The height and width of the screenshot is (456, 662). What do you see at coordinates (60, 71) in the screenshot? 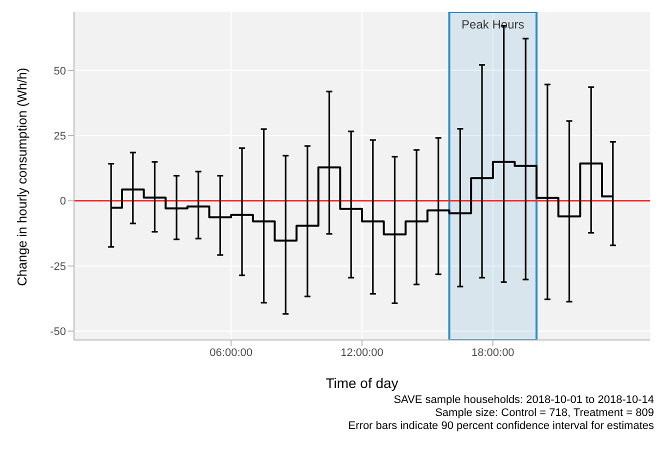
I see `y-tick-label: 50` at bounding box center [60, 71].